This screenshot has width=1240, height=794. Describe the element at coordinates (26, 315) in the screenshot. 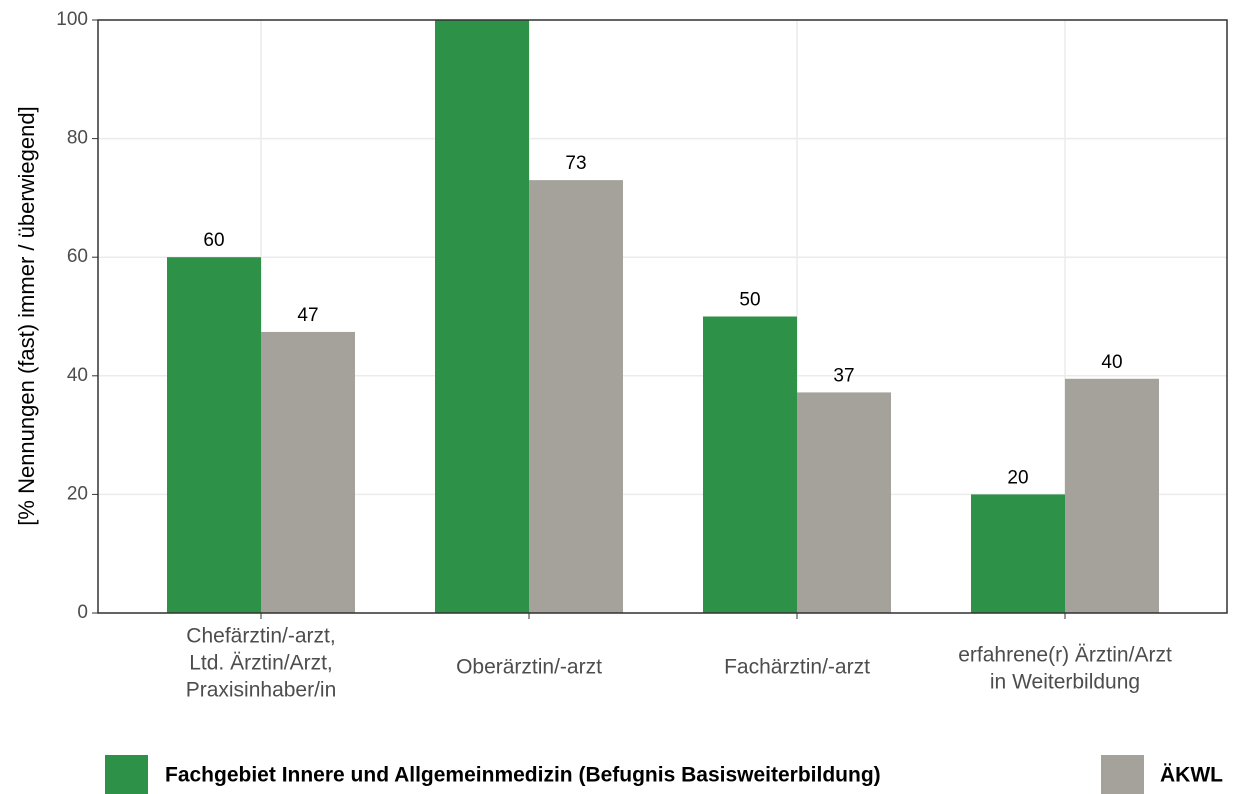

I see `y-axis-title: [% Nennungen (fast) immer / überwiegend]` at that location.